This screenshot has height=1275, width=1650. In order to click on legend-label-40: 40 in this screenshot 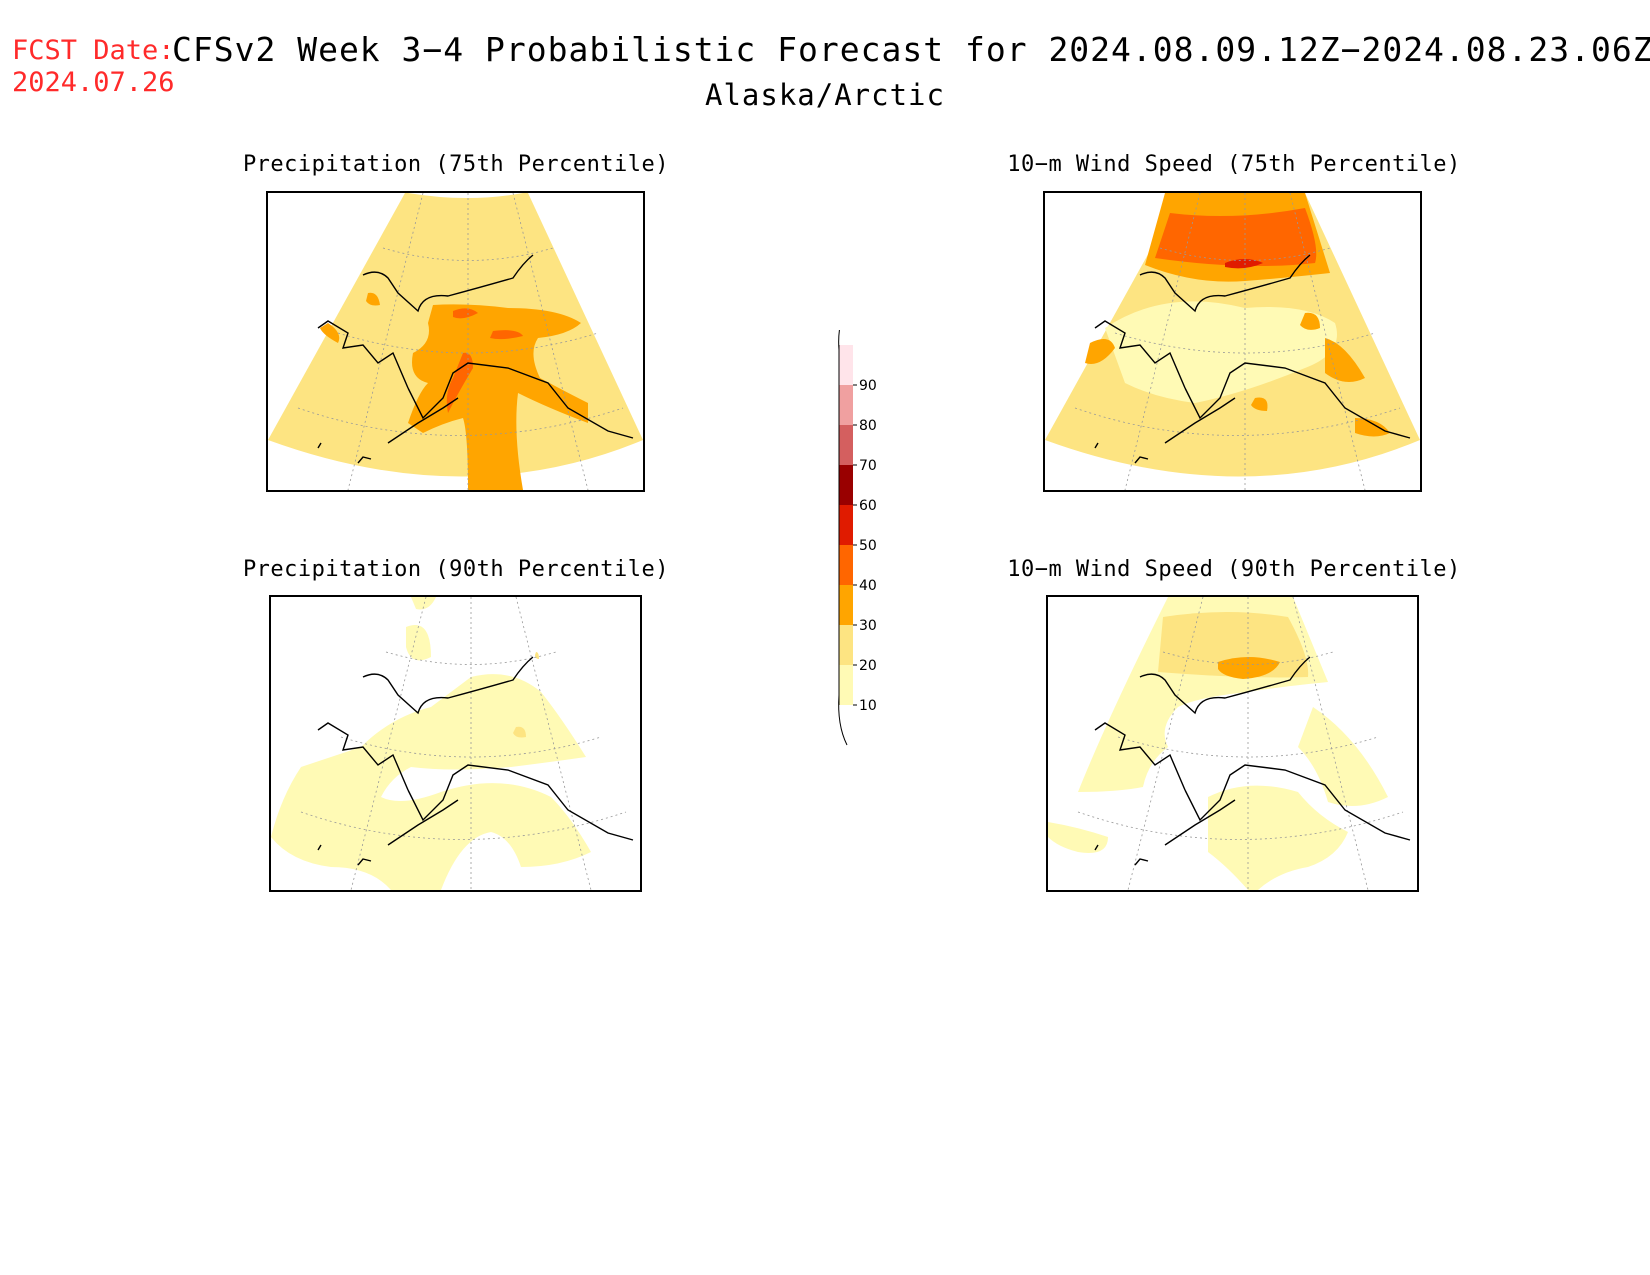, I will do `click(868, 586)`.